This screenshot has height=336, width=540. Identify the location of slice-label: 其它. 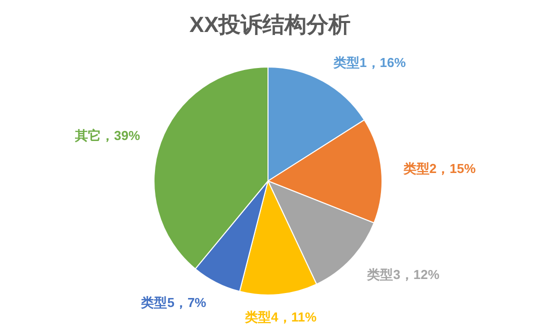
(88, 135).